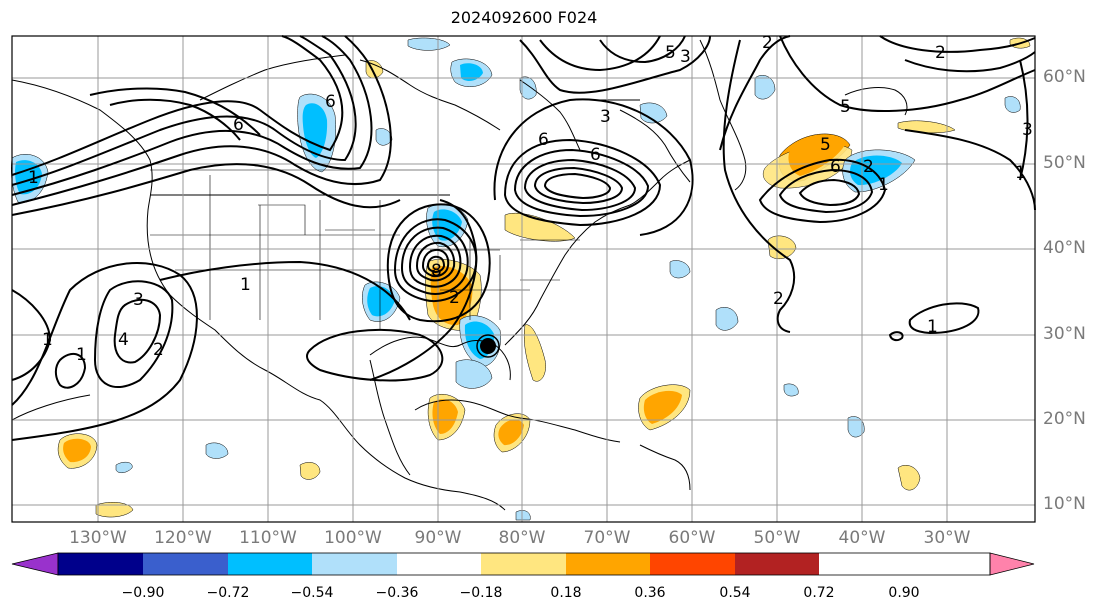  What do you see at coordinates (481, 593) in the screenshot?
I see `colorbar-tick: −0.18` at bounding box center [481, 593].